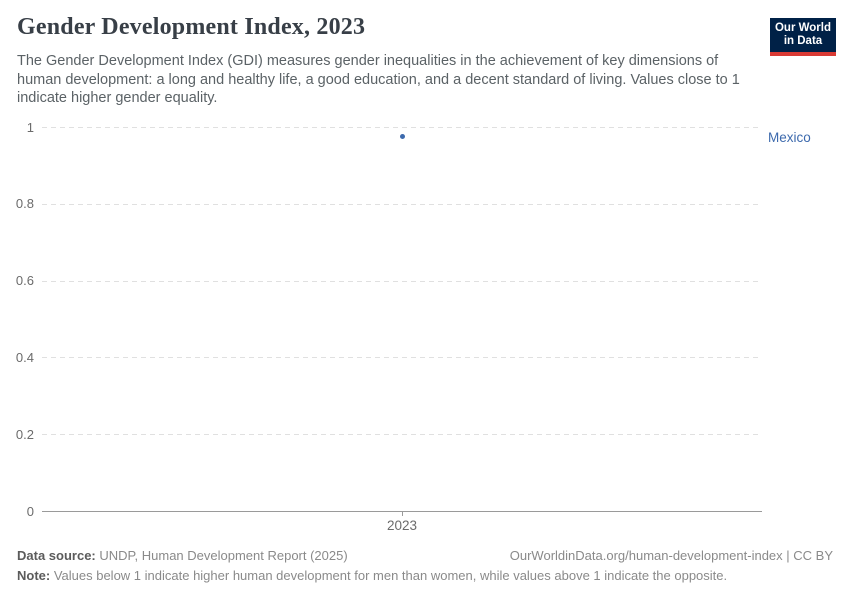  Describe the element at coordinates (402, 281) in the screenshot. I see `gridline-y-0.6` at that location.